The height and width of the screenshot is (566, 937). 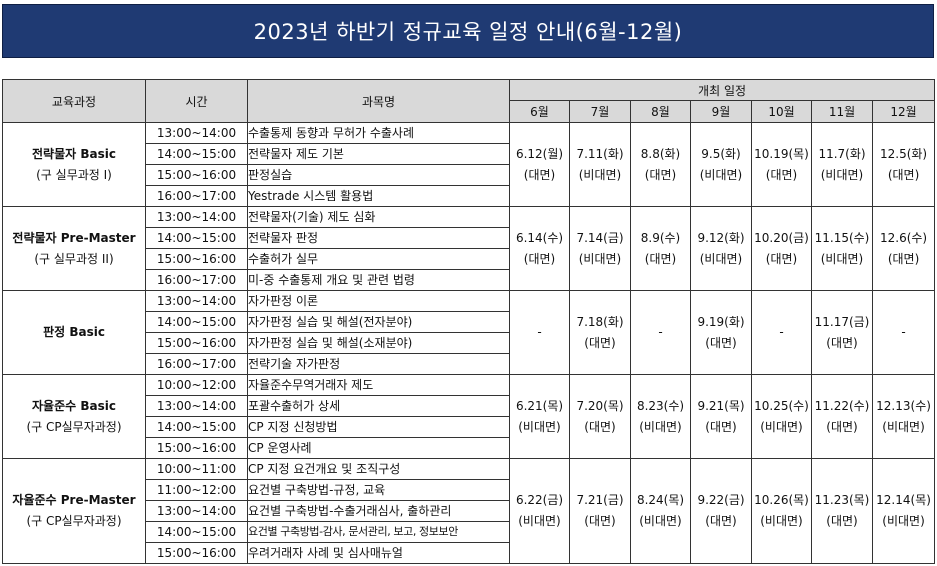 I want to click on header-month: 11월, so click(x=842, y=111).